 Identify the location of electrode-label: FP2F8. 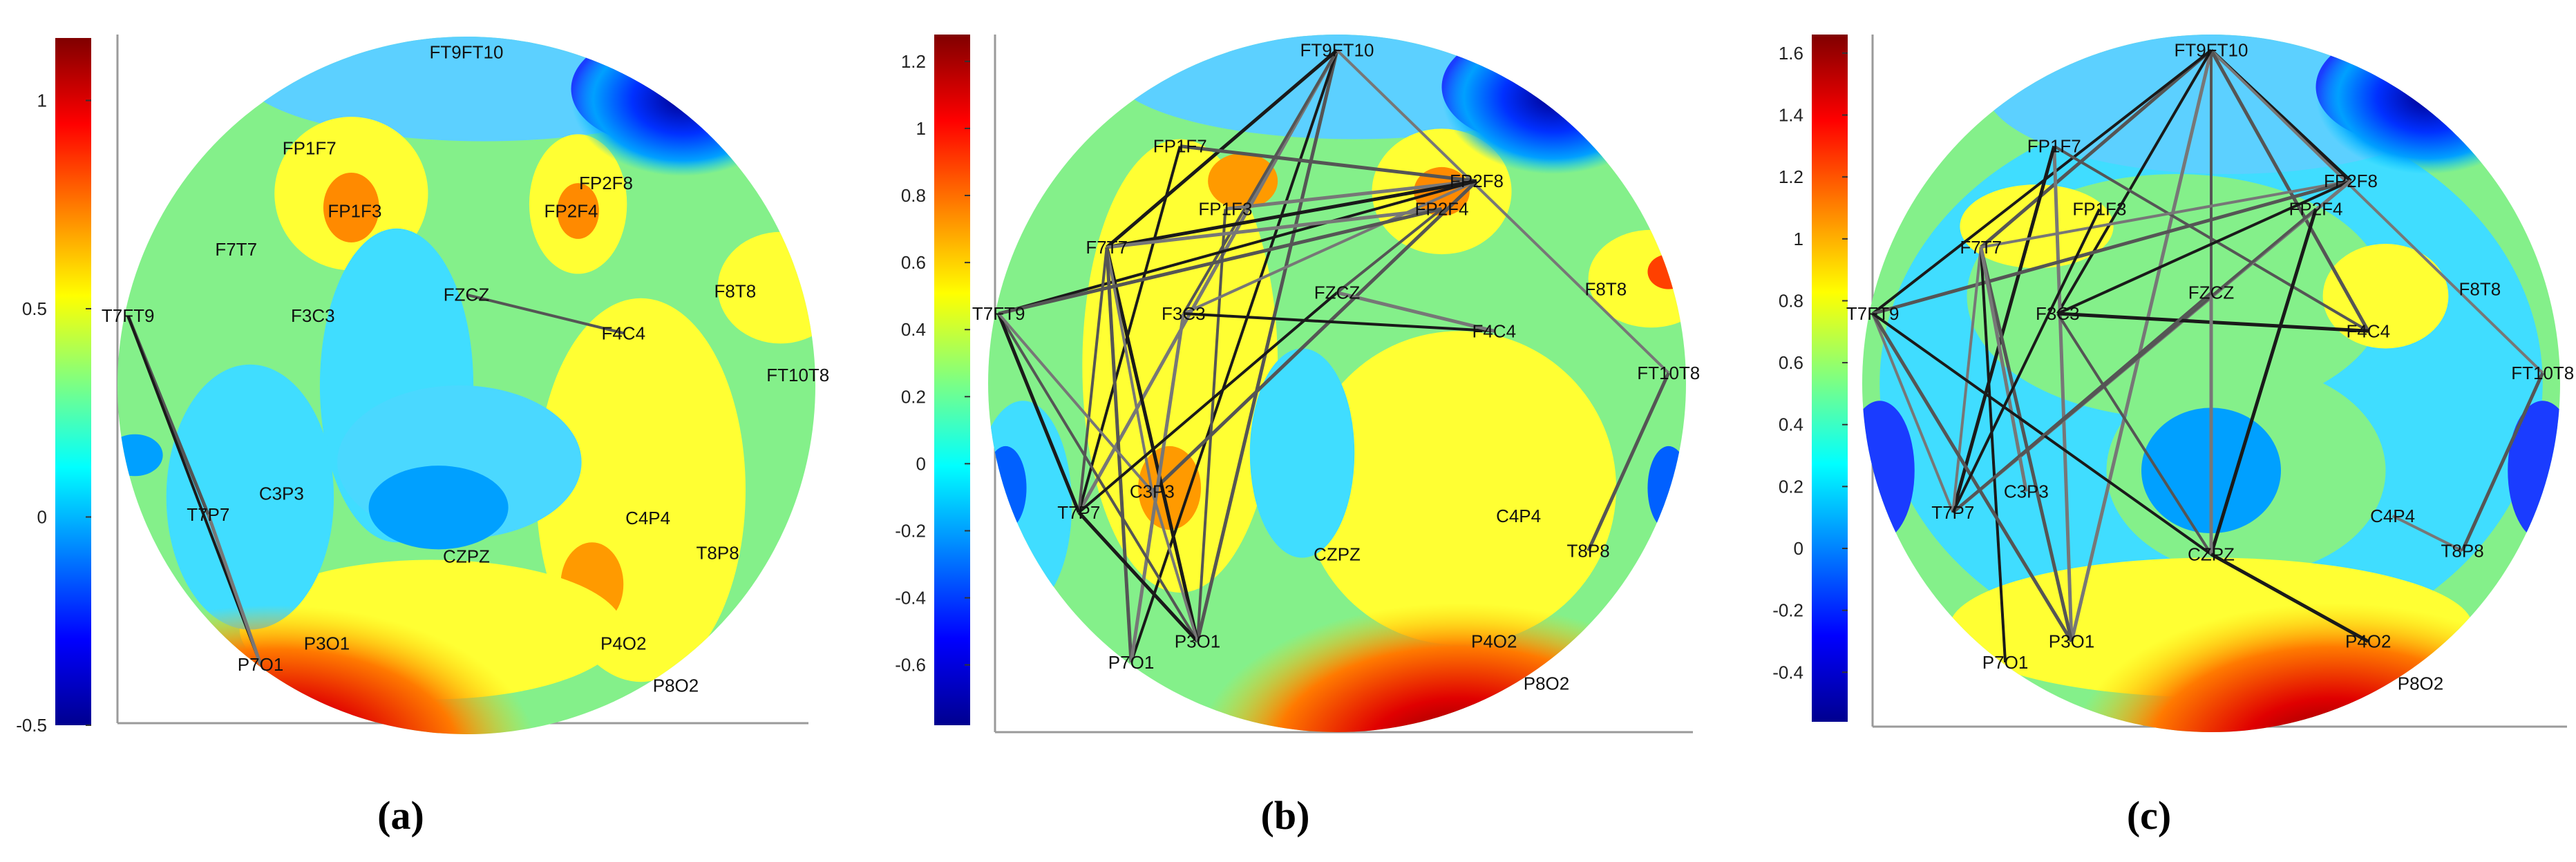
(1477, 181).